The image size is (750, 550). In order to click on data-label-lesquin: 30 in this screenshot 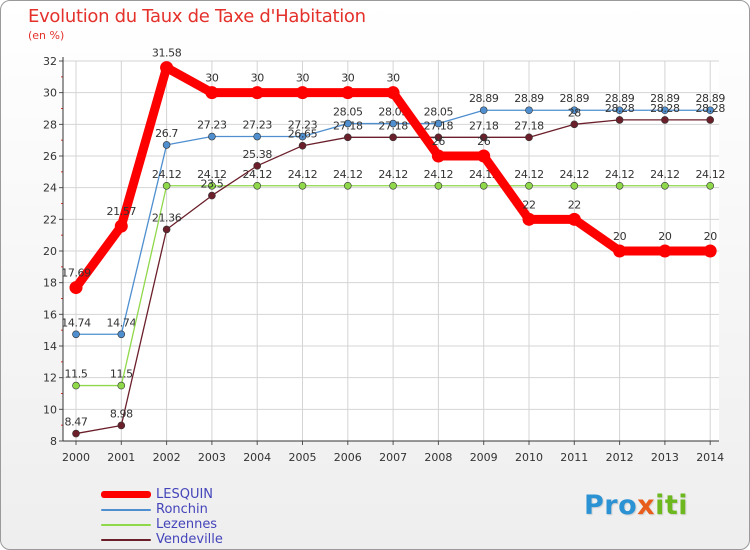, I will do `click(393, 78)`.